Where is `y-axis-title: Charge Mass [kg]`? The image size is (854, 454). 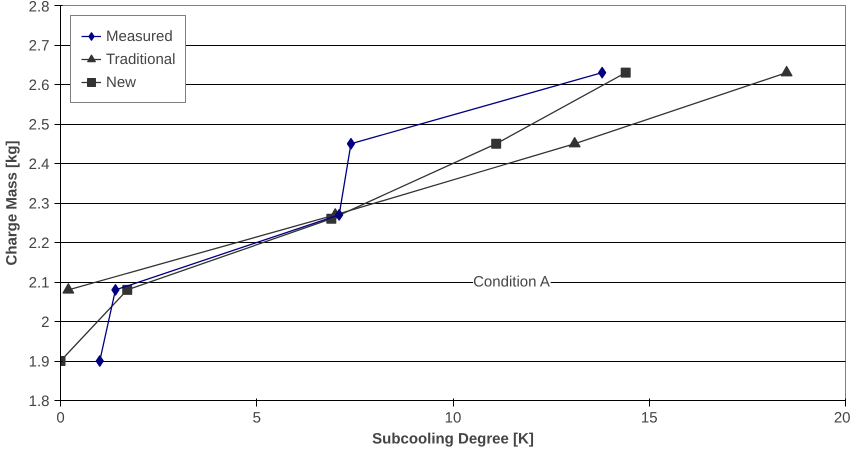 y-axis-title: Charge Mass [kg] is located at coordinates (12, 203).